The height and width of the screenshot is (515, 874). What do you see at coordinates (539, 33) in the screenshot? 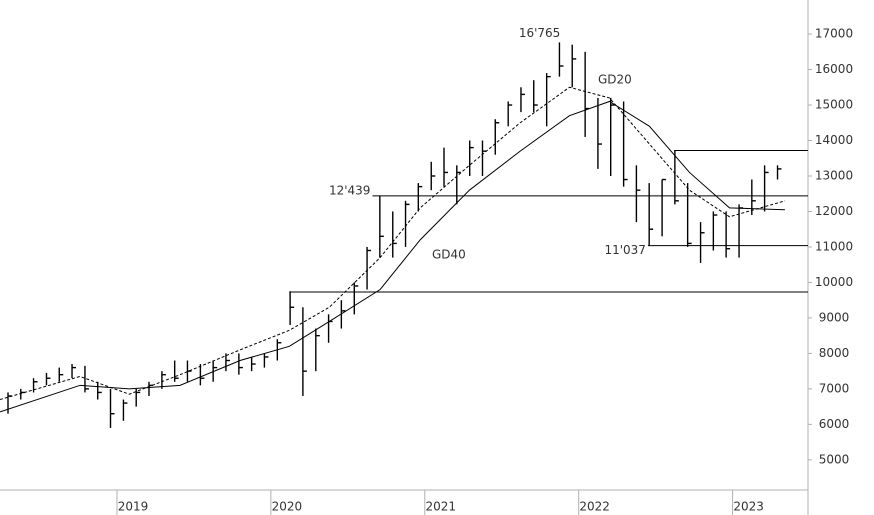
I see `peak-label: 16'765` at bounding box center [539, 33].